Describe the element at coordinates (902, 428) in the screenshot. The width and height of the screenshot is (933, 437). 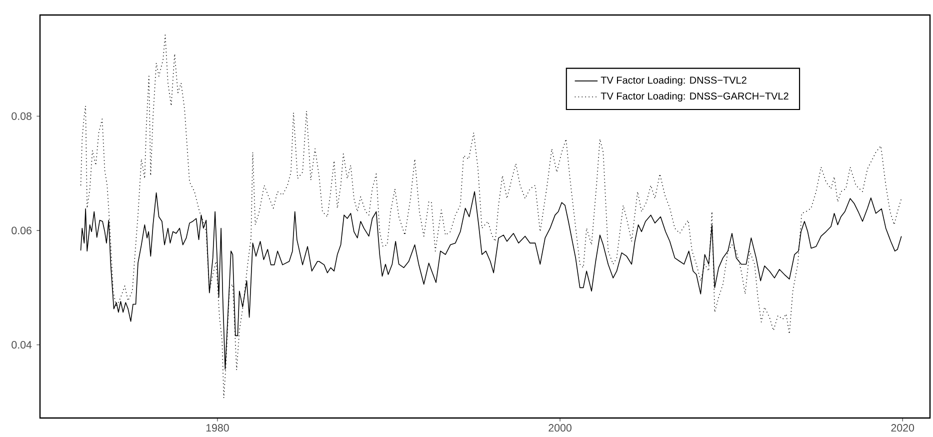
I see `x-tick-label: 2020` at that location.